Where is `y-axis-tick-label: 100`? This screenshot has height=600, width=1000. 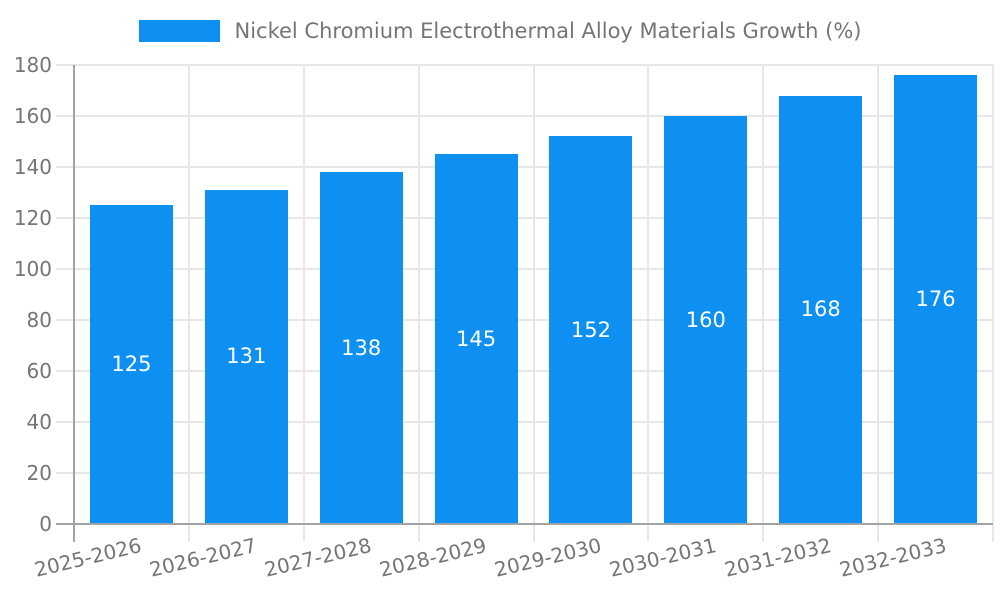
y-axis-tick-label: 100 is located at coordinates (32, 269).